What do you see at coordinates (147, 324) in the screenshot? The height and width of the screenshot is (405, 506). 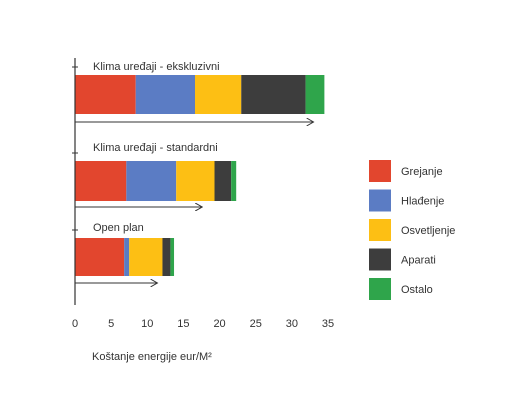 I see `x-tick-label: 10` at bounding box center [147, 324].